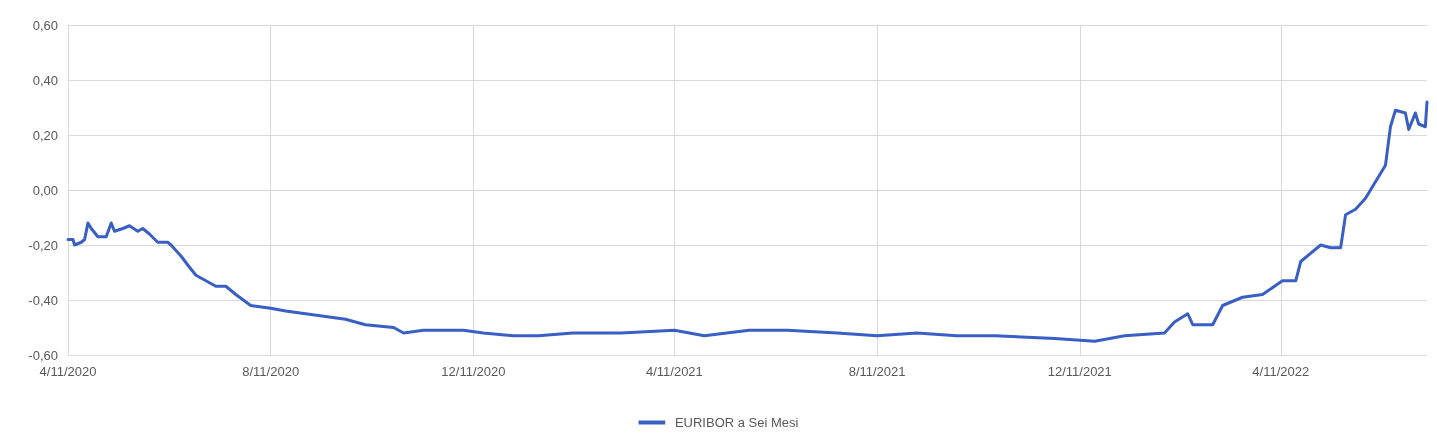 The width and height of the screenshot is (1437, 446). I want to click on x-tick-label: 8/11/2020, so click(271, 371).